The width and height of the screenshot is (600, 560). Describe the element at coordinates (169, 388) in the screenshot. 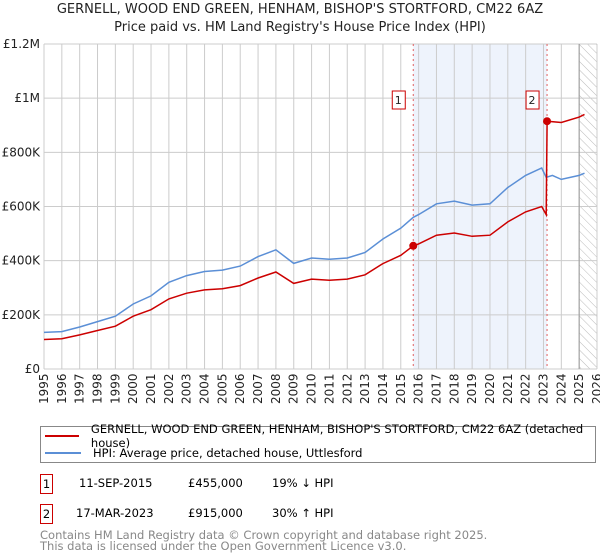

I see `x-tick-label: 2002` at that location.